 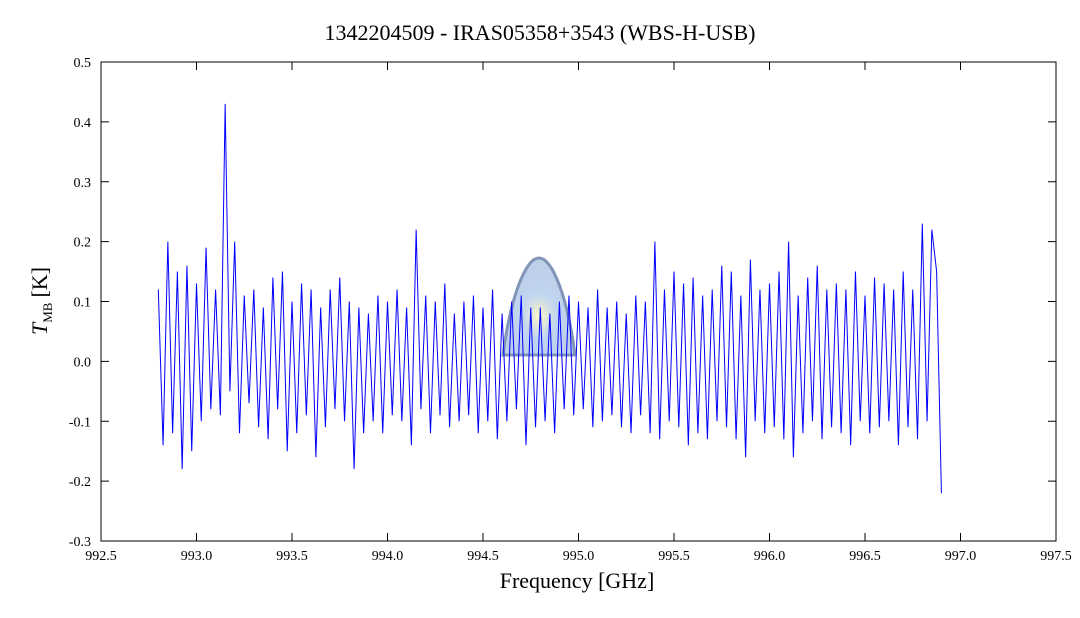 What do you see at coordinates (83, 63) in the screenshot?
I see `y-tick-label: 0.5` at bounding box center [83, 63].